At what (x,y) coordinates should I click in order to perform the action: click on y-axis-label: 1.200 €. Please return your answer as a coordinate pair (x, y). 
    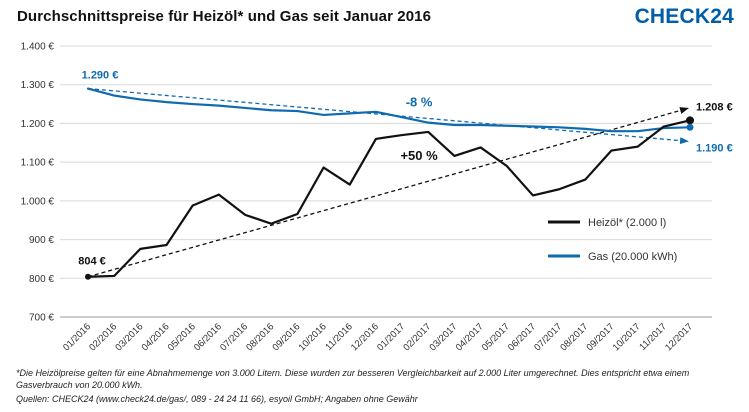
    Looking at the image, I should click on (38, 124).